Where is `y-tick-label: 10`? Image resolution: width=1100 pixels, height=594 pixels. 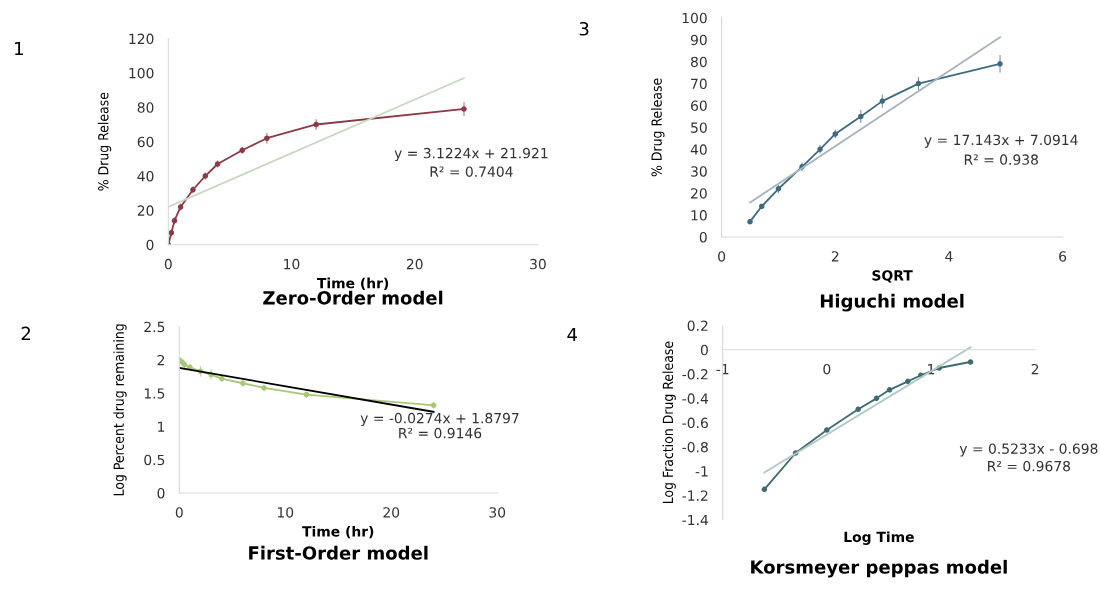 y-tick-label: 10 is located at coordinates (699, 215).